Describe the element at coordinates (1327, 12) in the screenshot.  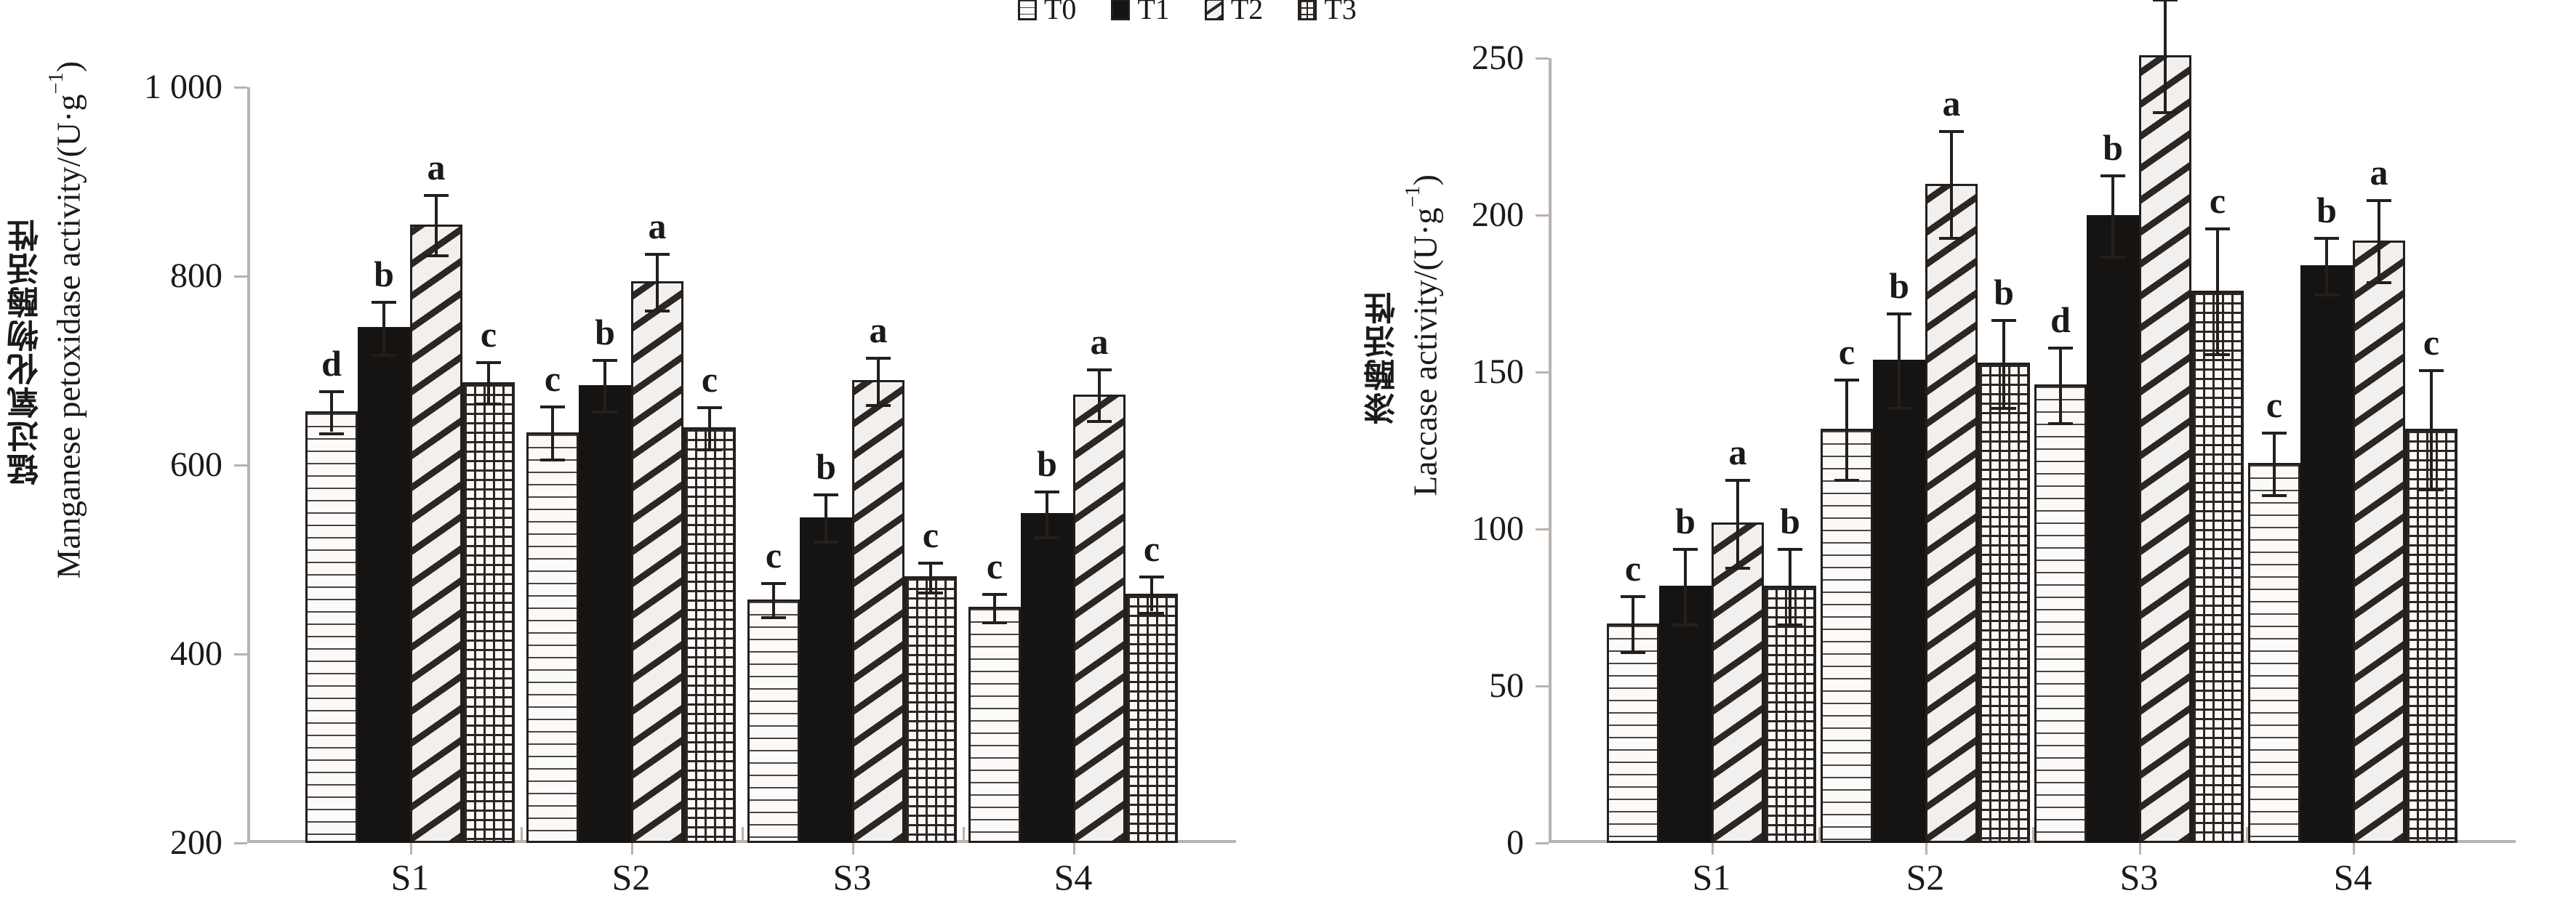
I see `legend-item-t3: T3` at that location.